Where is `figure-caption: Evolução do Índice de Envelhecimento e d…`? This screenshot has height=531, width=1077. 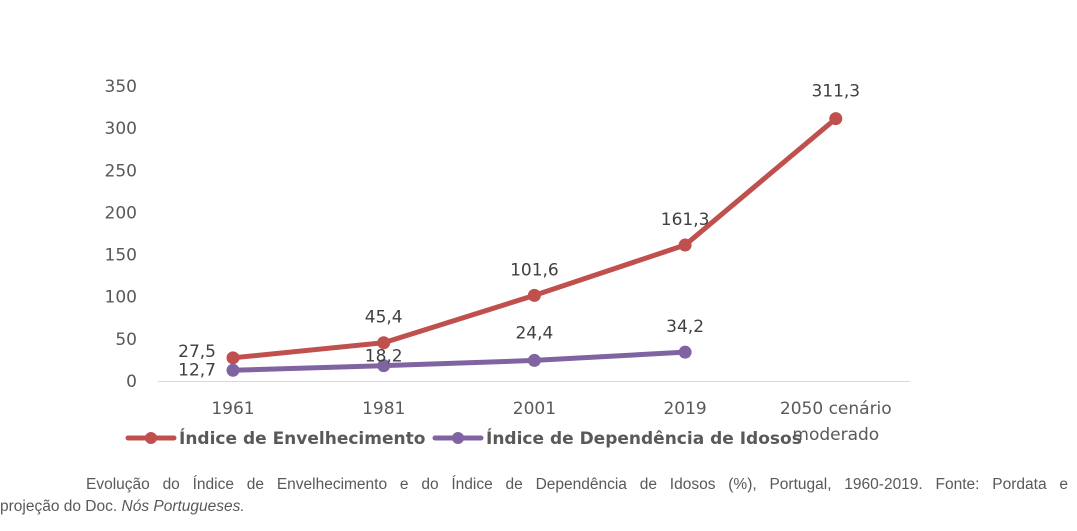 figure-caption: Evolução do Índice de Envelhecimento e d… is located at coordinates (534, 496).